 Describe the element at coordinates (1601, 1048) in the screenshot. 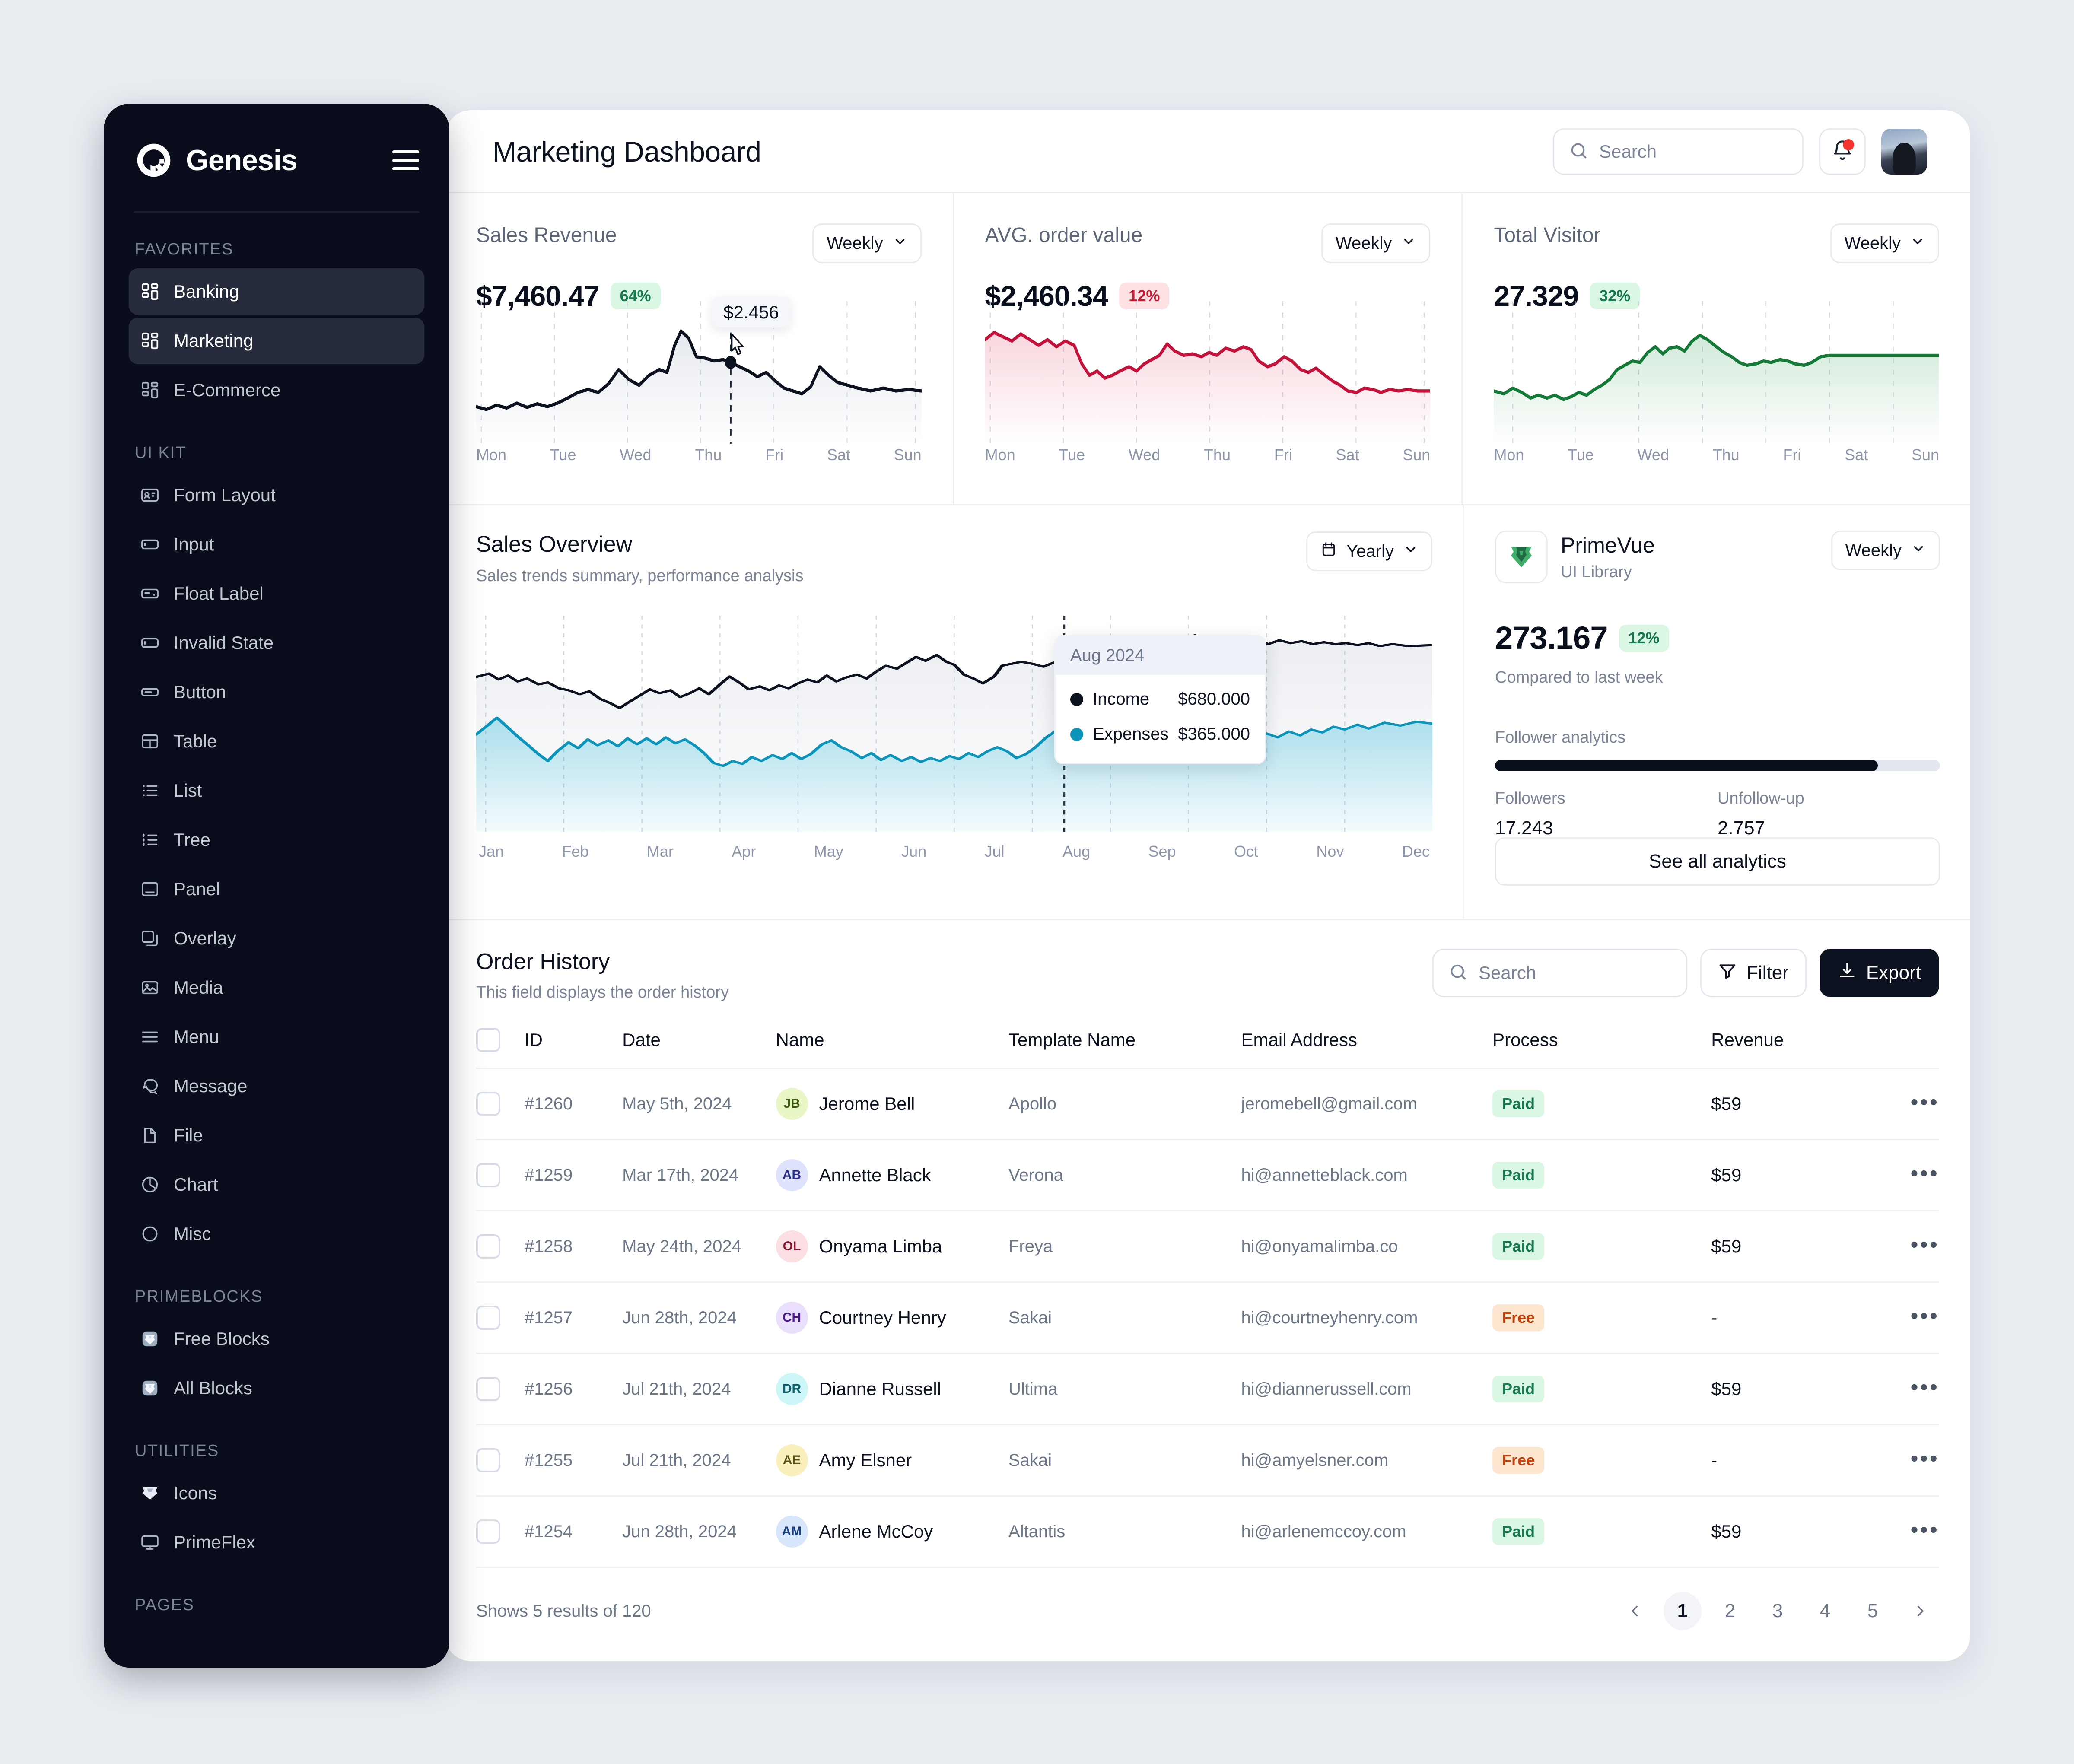

I see `column-header-process: Process` at that location.